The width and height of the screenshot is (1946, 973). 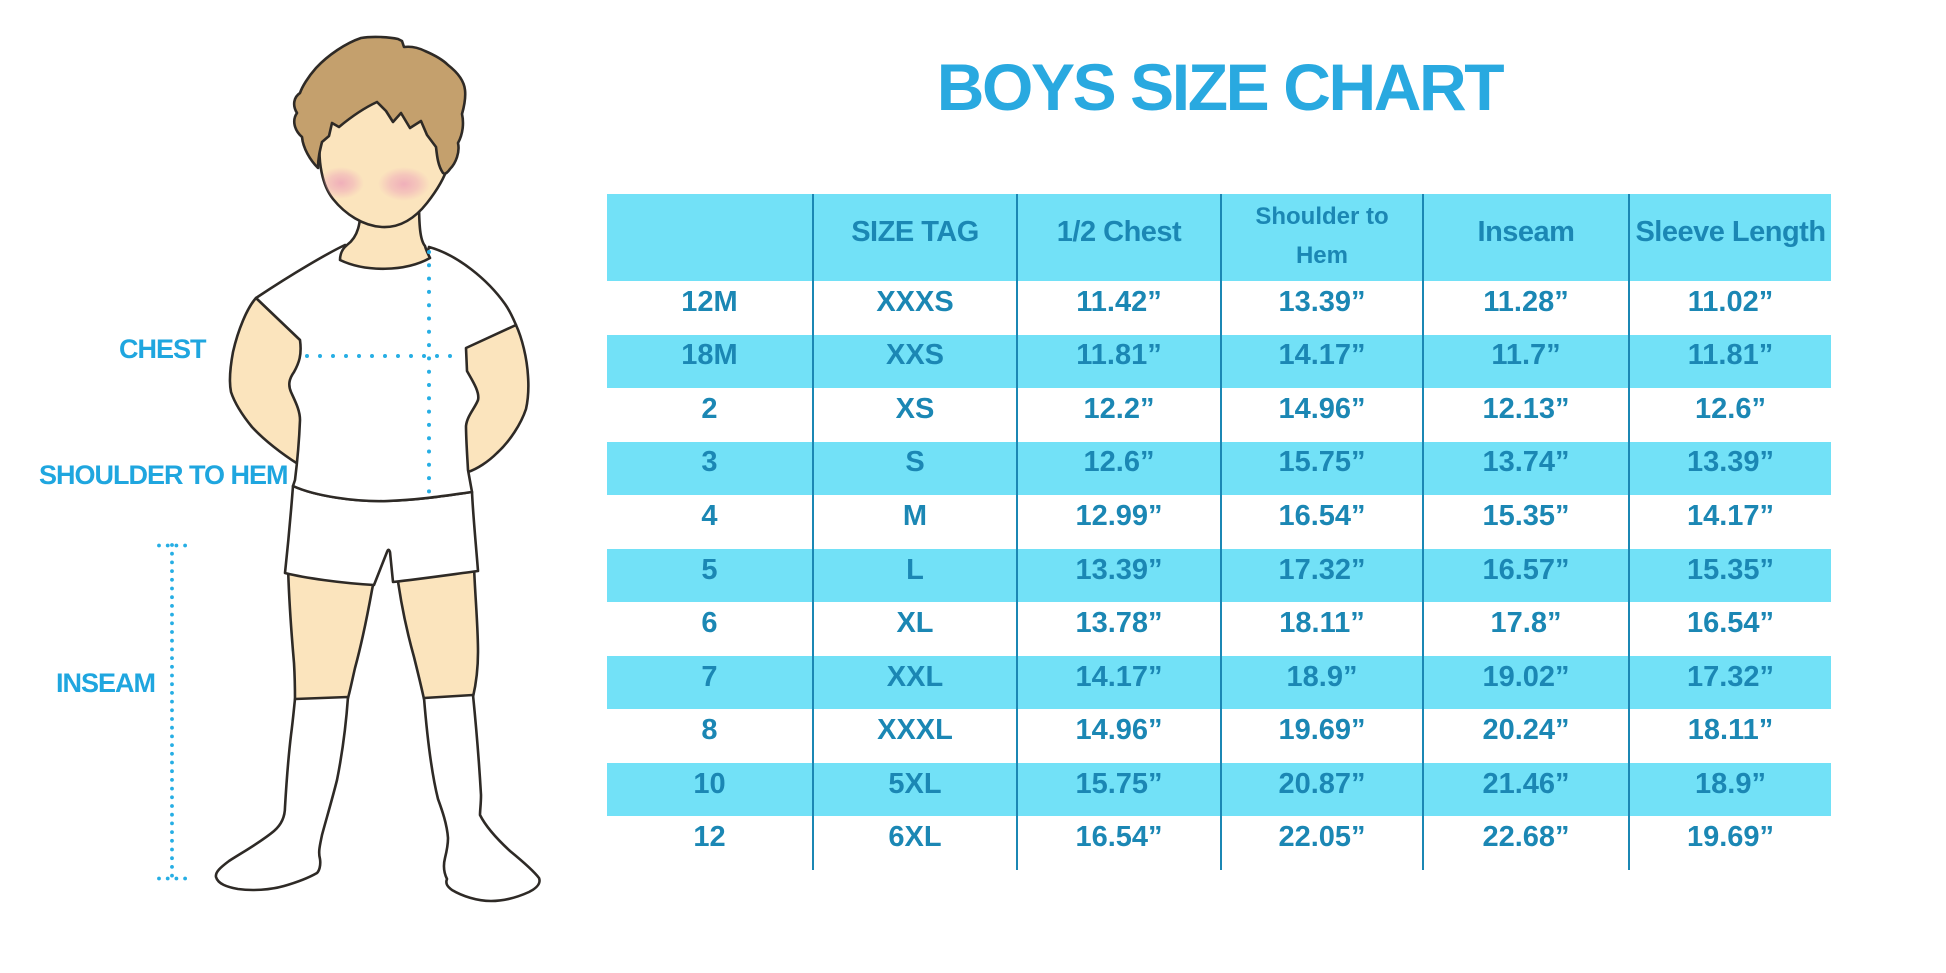 What do you see at coordinates (105, 683) in the screenshot?
I see `svg-text: INSEAM` at bounding box center [105, 683].